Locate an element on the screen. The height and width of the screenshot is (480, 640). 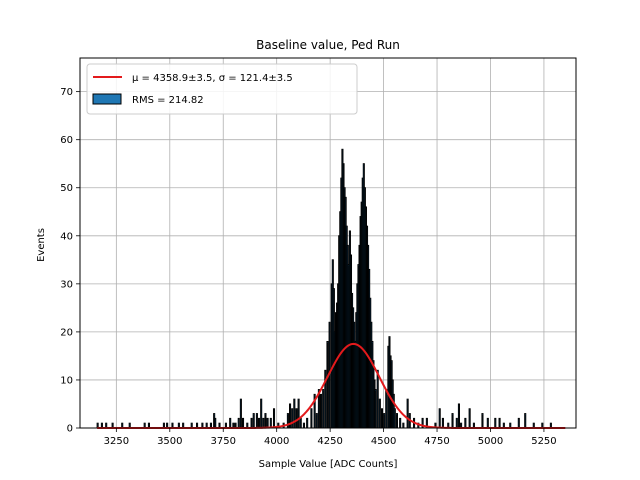
x-tick-label: 3250 is located at coordinates (116, 441).